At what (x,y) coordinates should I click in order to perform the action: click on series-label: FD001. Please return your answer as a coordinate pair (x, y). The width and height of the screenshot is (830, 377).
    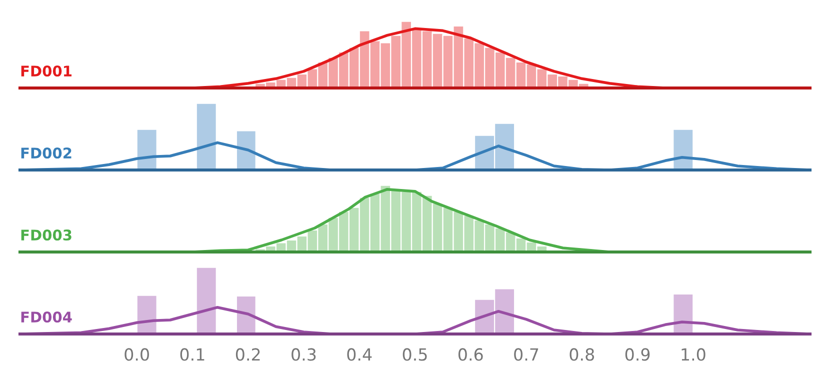
    Looking at the image, I should click on (46, 71).